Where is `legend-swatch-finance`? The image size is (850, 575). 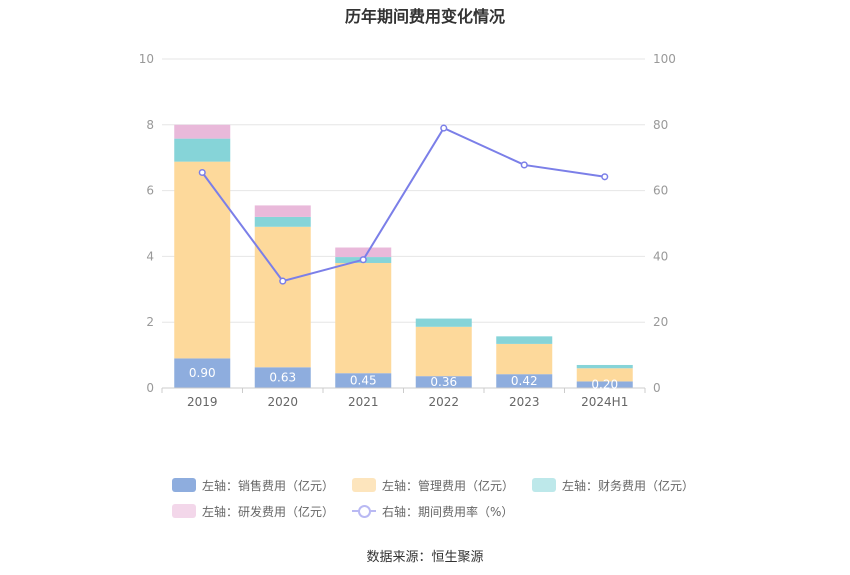
legend-swatch-finance is located at coordinates (544, 485).